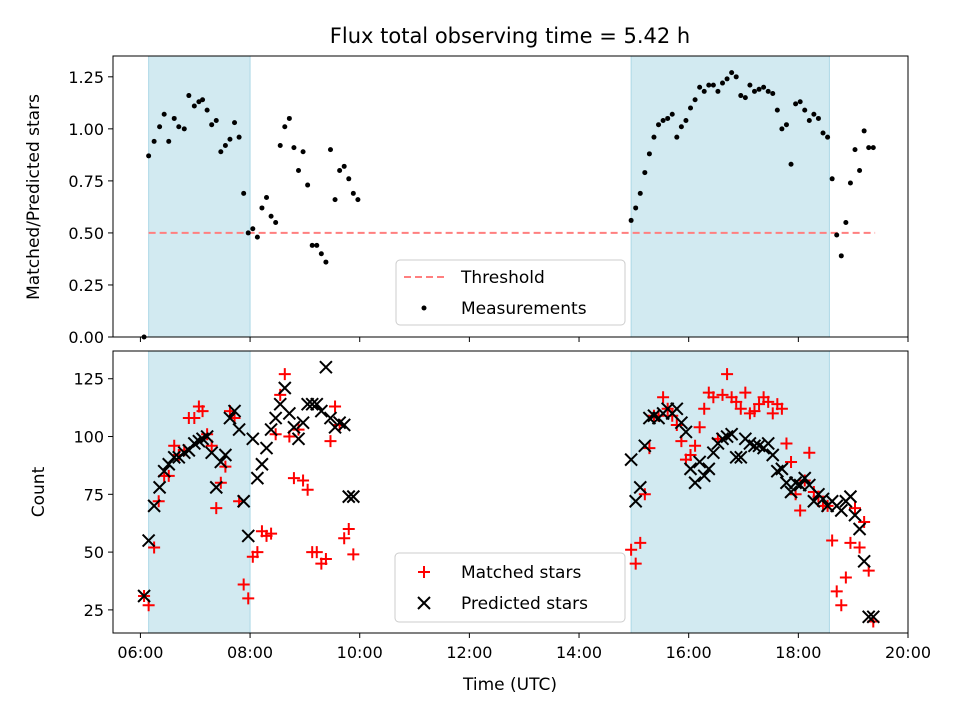  I want to click on legend-predicted-swatch, so click(424, 603).